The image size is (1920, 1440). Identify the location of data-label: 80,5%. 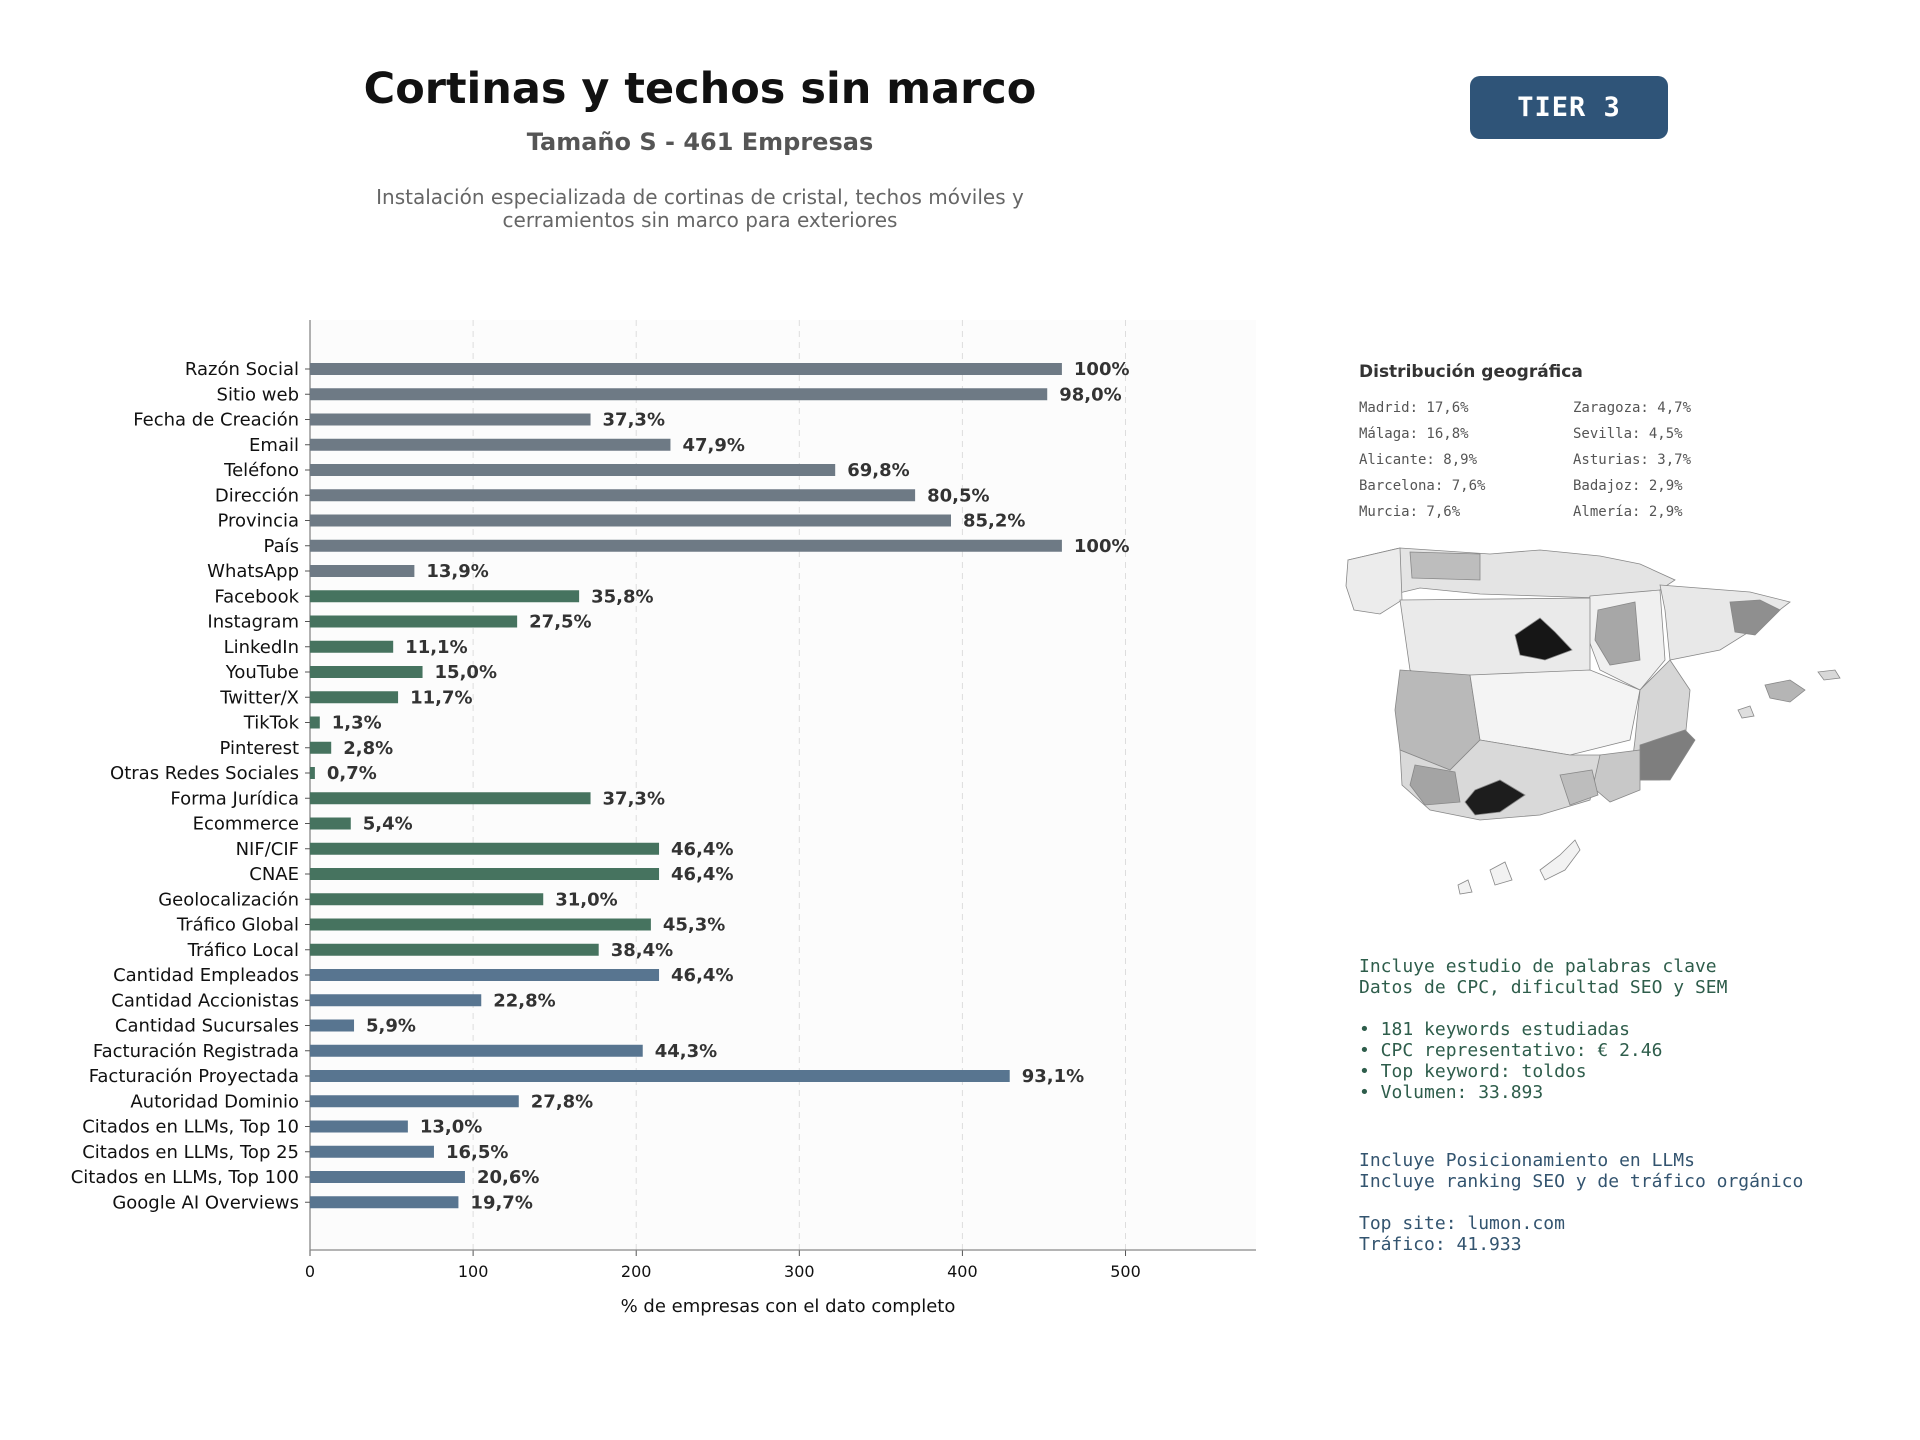
(958, 495).